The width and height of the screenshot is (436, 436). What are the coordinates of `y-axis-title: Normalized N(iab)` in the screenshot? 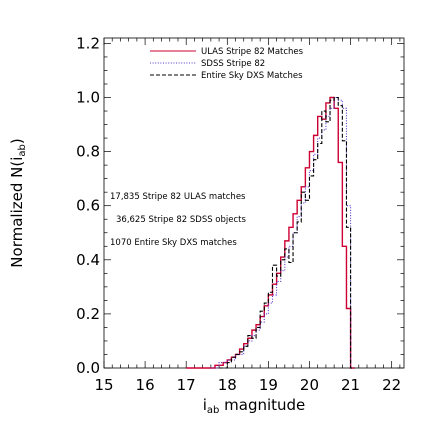 It's located at (18, 202).